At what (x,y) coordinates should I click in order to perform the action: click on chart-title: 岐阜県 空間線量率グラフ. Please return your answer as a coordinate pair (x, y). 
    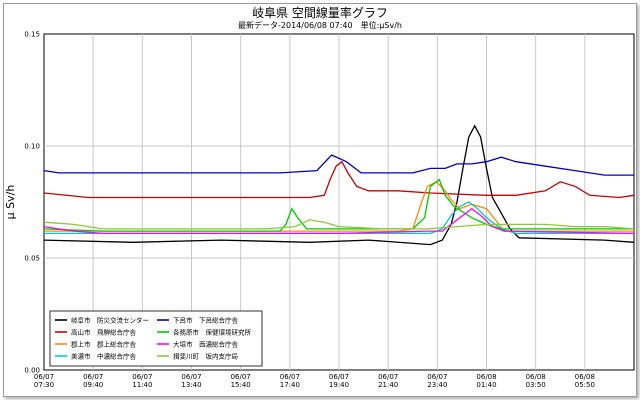
    Looking at the image, I should click on (320, 13).